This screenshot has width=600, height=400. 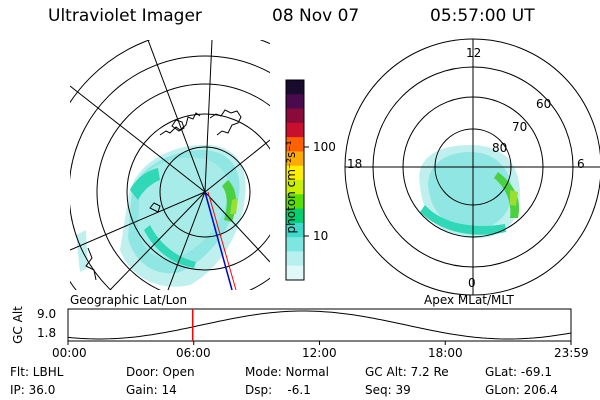 I want to click on altitude-max-label: 9.0, so click(x=47, y=314).